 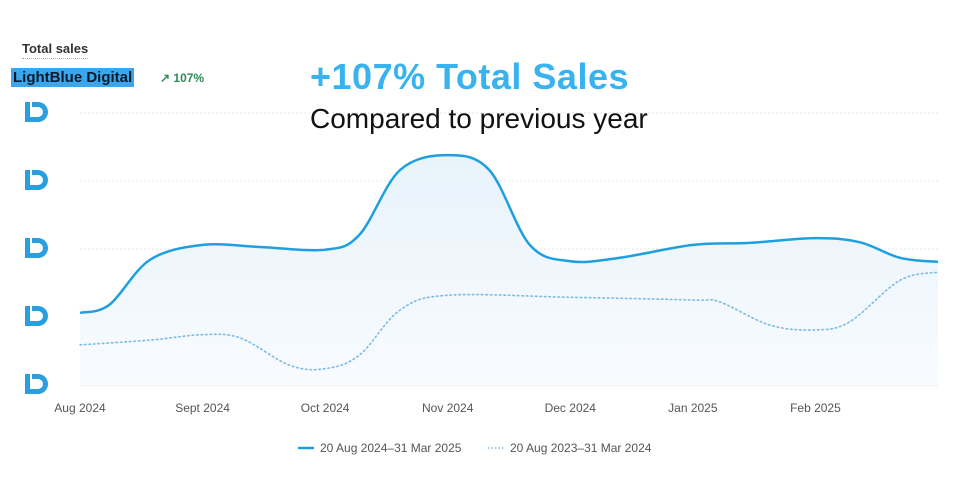 I want to click on legend-previous: 20 Aug 2023–31 Mar 2024, so click(x=569, y=448).